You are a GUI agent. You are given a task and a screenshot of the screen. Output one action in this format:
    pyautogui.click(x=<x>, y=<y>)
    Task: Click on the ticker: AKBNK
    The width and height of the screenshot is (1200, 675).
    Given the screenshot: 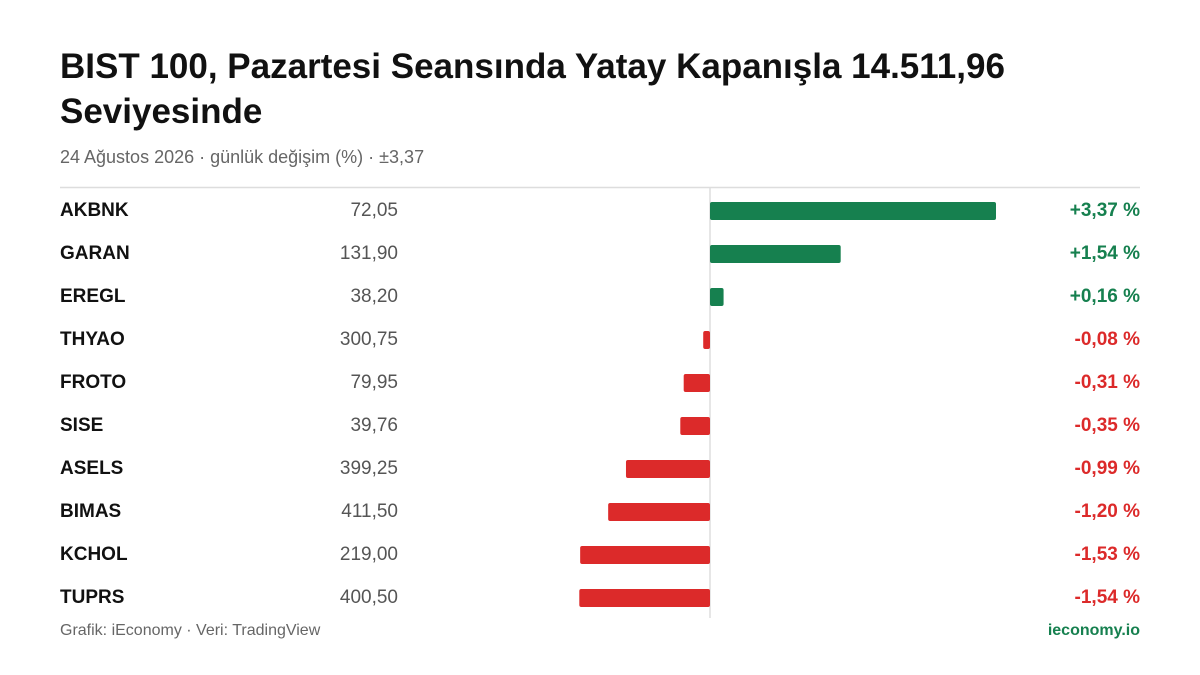 What is the action you would take?
    pyautogui.click(x=94, y=210)
    